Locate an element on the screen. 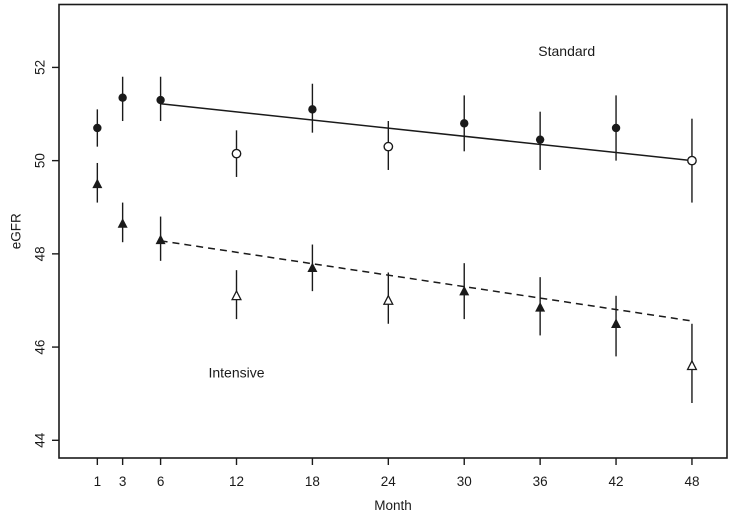 Image resolution: width=733 pixels, height=515 pixels. y-axis-tick-label: 44 is located at coordinates (40, 440).